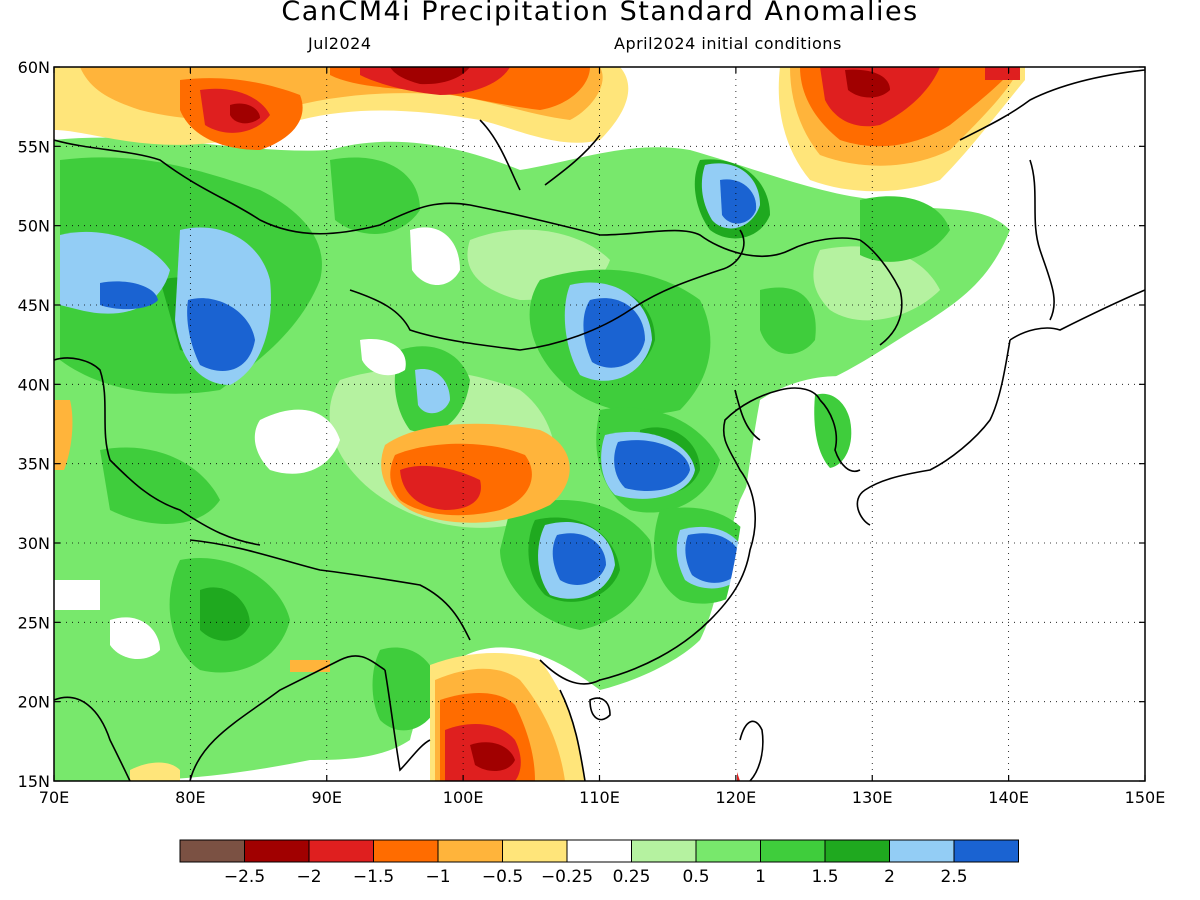 This screenshot has width=1200, height=900. Describe the element at coordinates (567, 877) in the screenshot. I see `colorbar-label: −0.25` at that location.